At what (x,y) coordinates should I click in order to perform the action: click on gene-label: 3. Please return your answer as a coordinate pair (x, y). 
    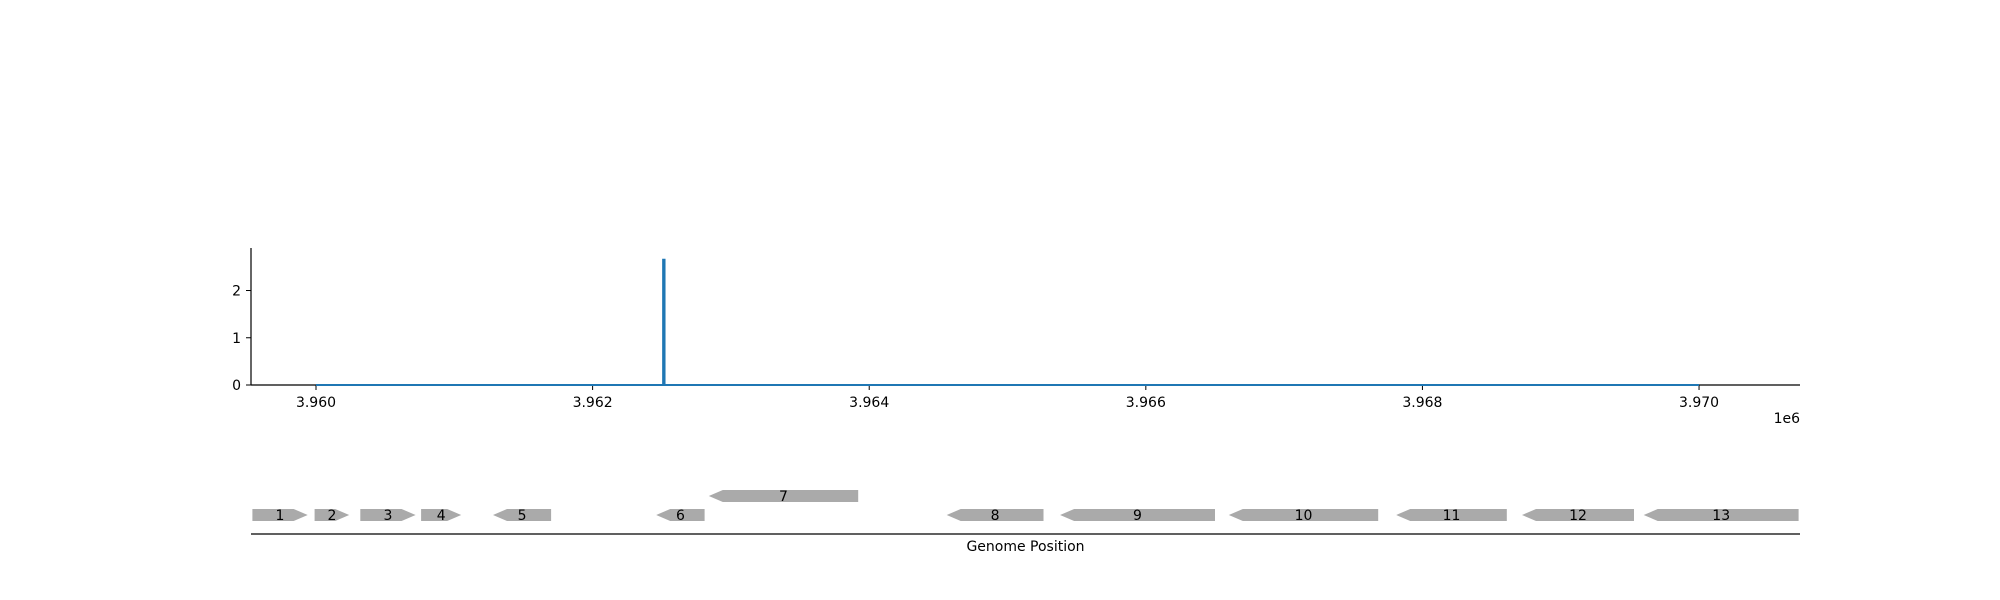
    Looking at the image, I should click on (387, 516).